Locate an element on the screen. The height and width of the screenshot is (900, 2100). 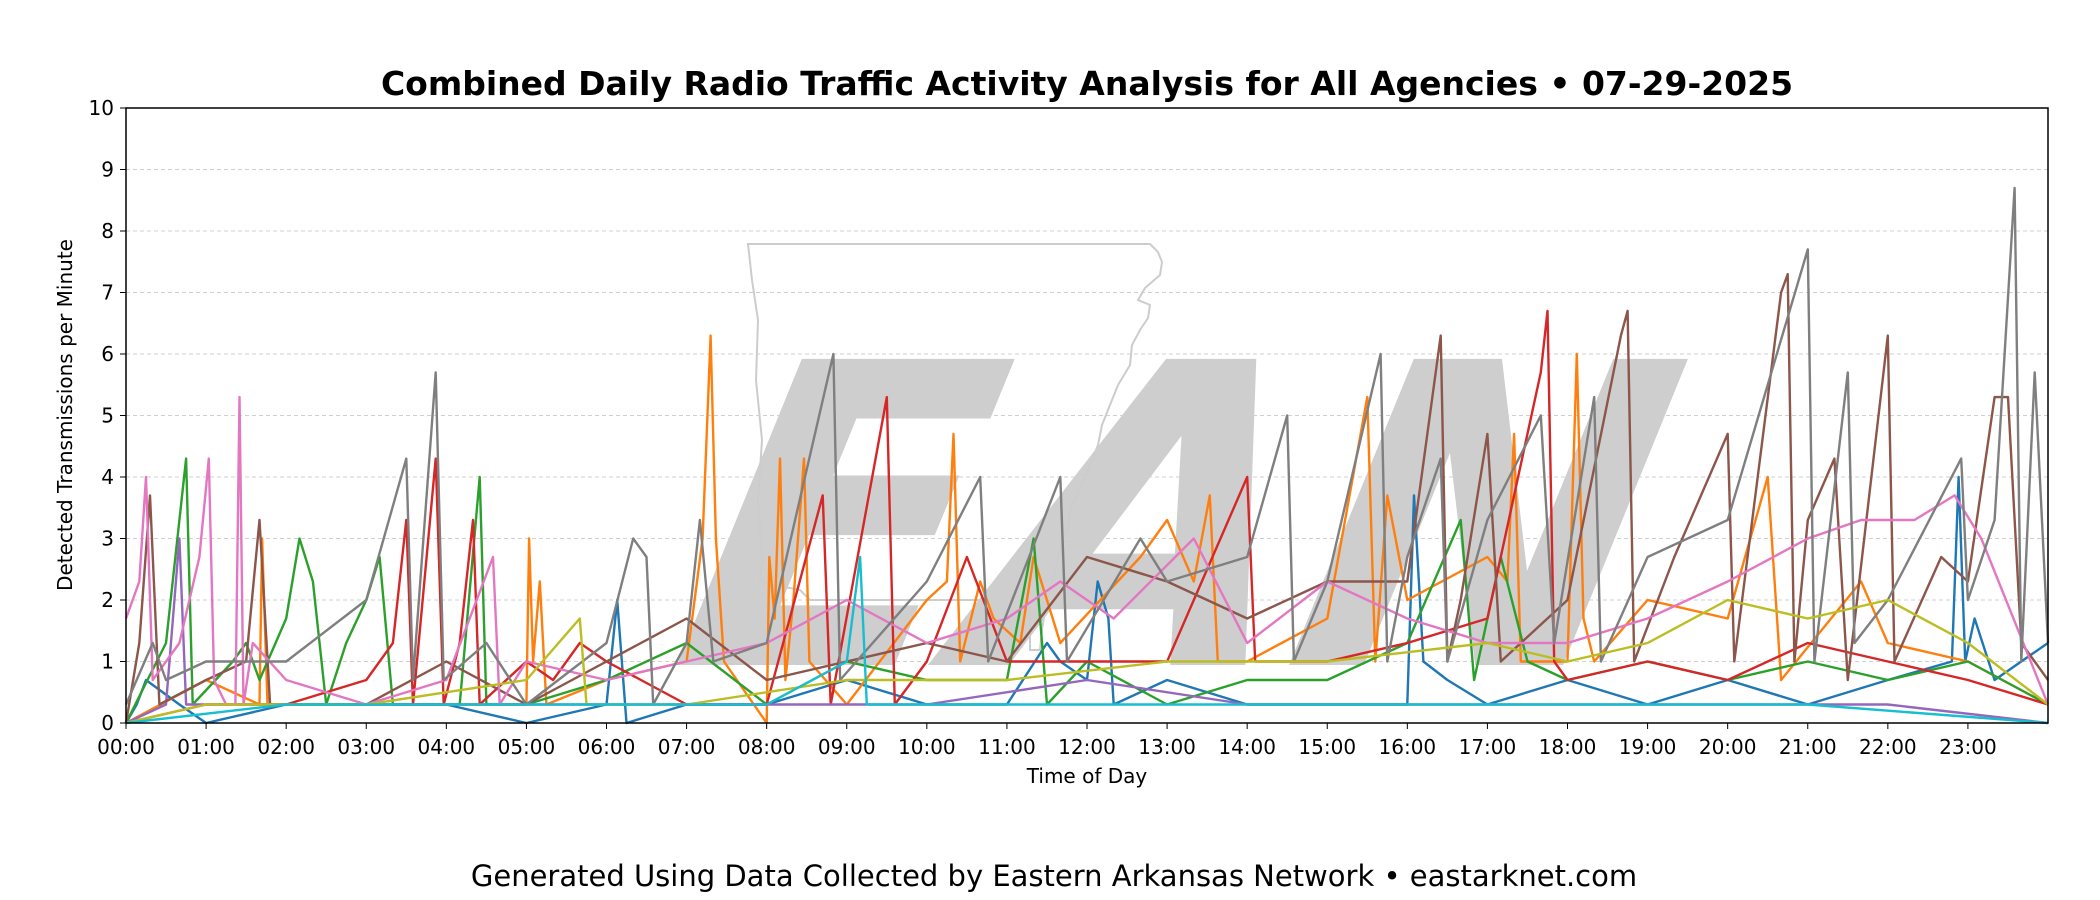
x-tick-label: 14:00 is located at coordinates (1247, 747).